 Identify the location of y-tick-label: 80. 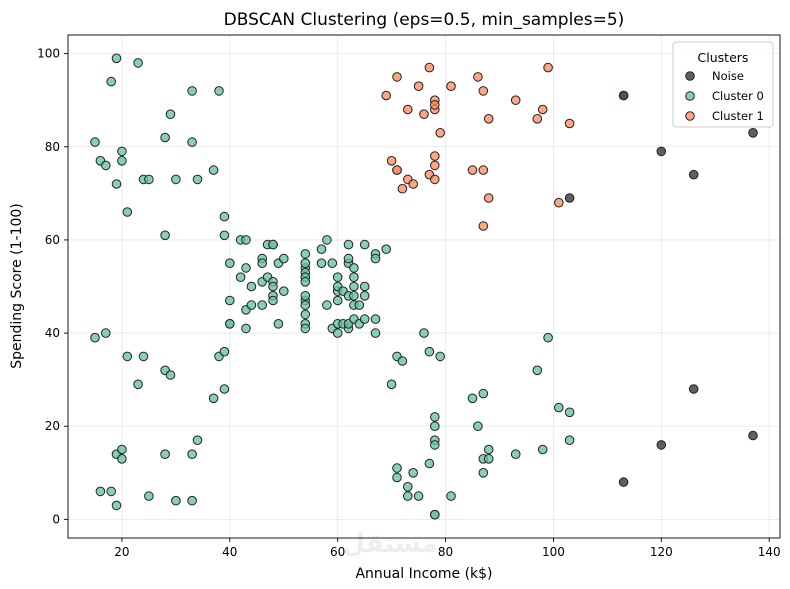
(52, 147).